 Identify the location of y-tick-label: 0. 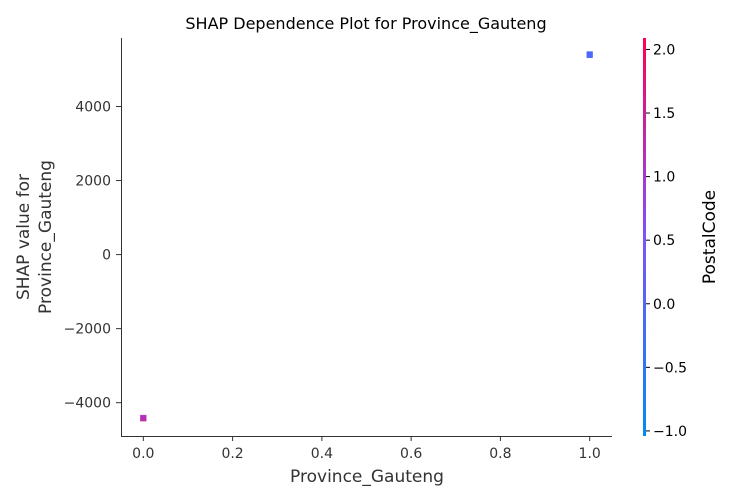
(106, 256).